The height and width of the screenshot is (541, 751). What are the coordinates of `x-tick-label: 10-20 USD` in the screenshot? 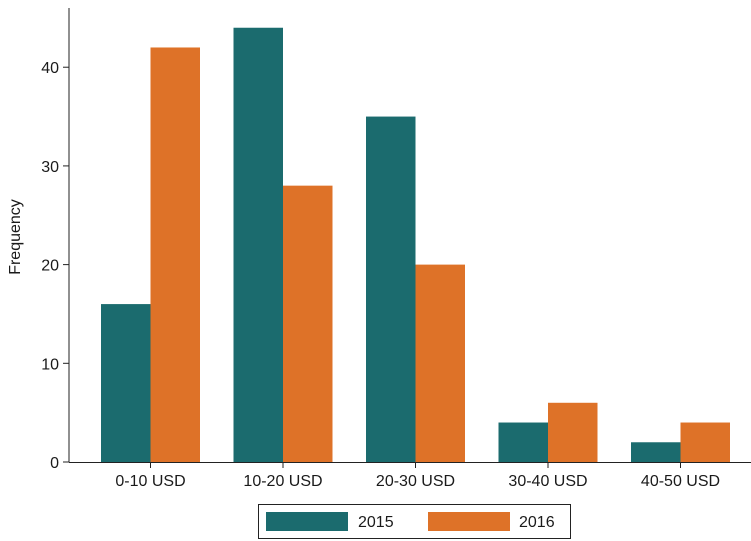 It's located at (282, 481).